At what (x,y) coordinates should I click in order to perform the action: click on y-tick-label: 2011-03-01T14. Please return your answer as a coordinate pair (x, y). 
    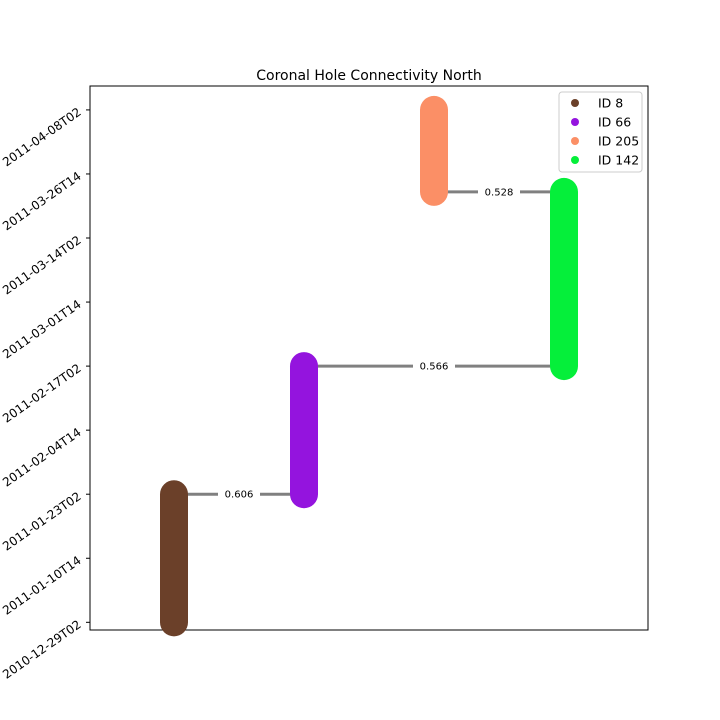
    Looking at the image, I should click on (42, 329).